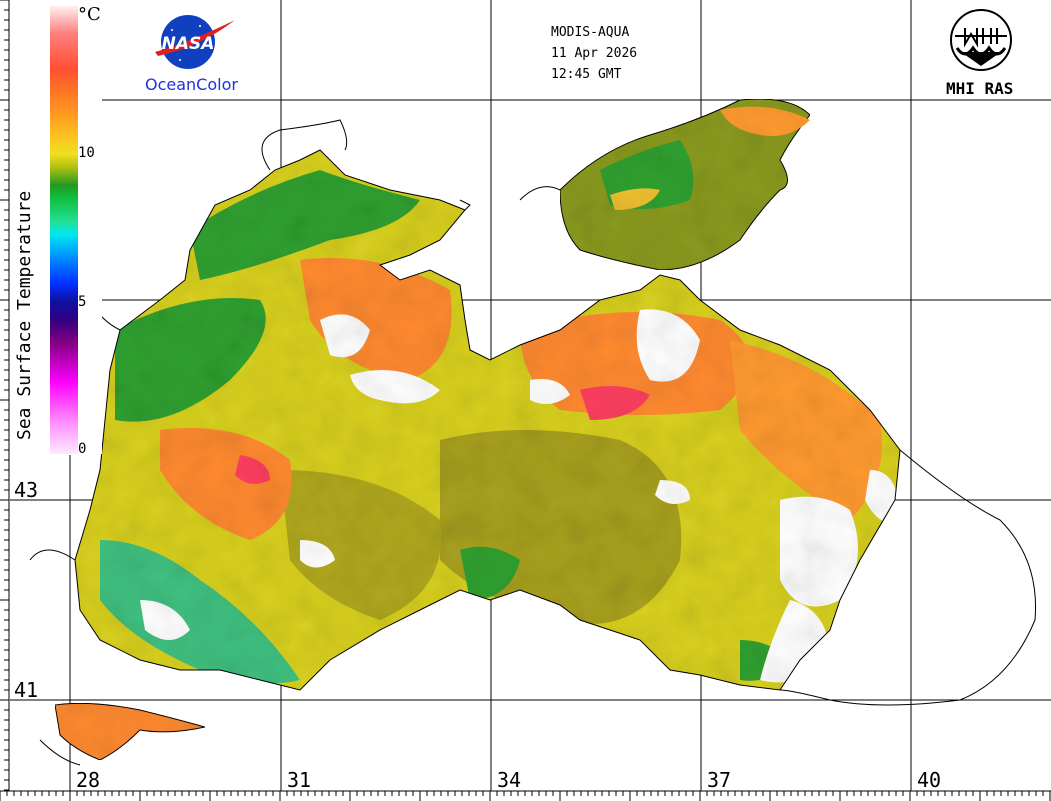 This screenshot has width=1051, height=801. I want to click on mhi-caption: MHI RAS, so click(980, 88).